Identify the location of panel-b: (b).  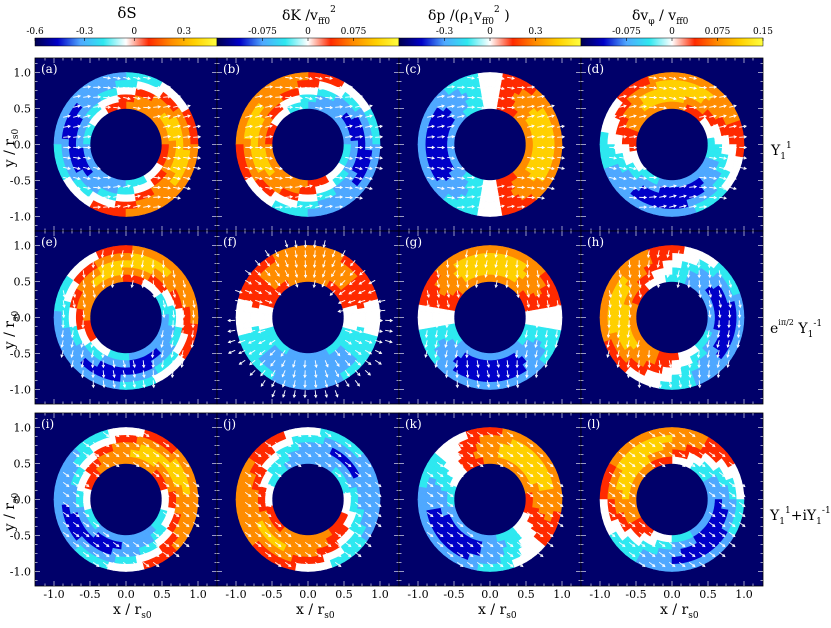
(308, 144).